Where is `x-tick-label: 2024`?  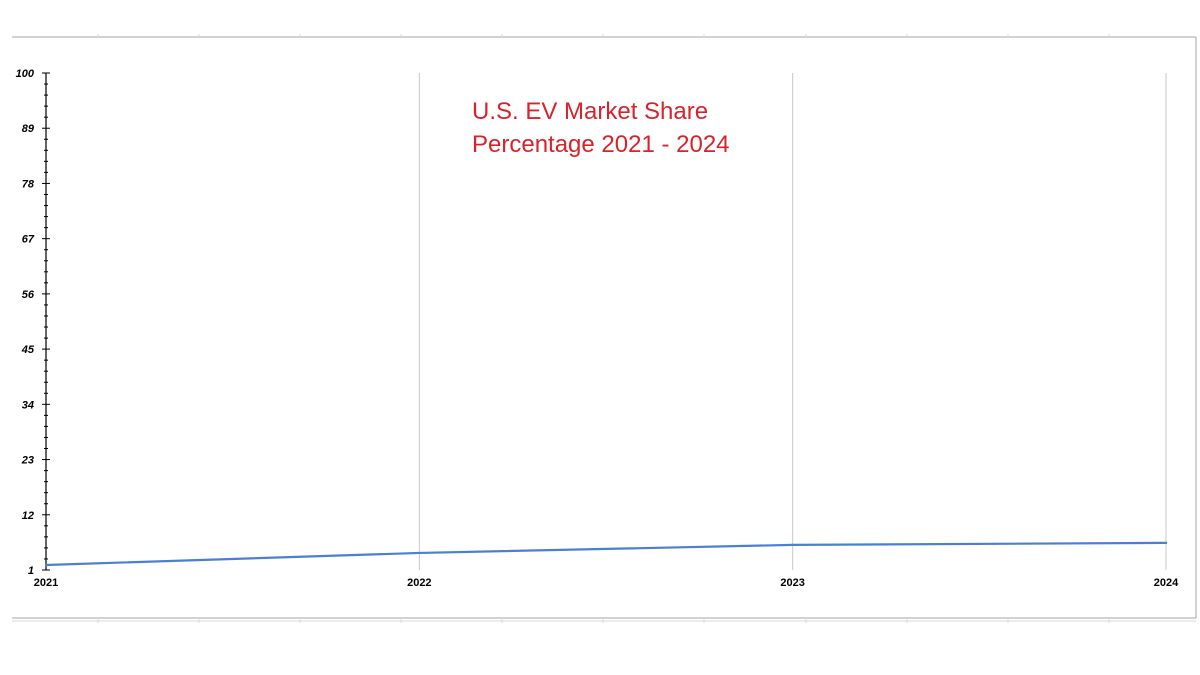 x-tick-label: 2024 is located at coordinates (1166, 583).